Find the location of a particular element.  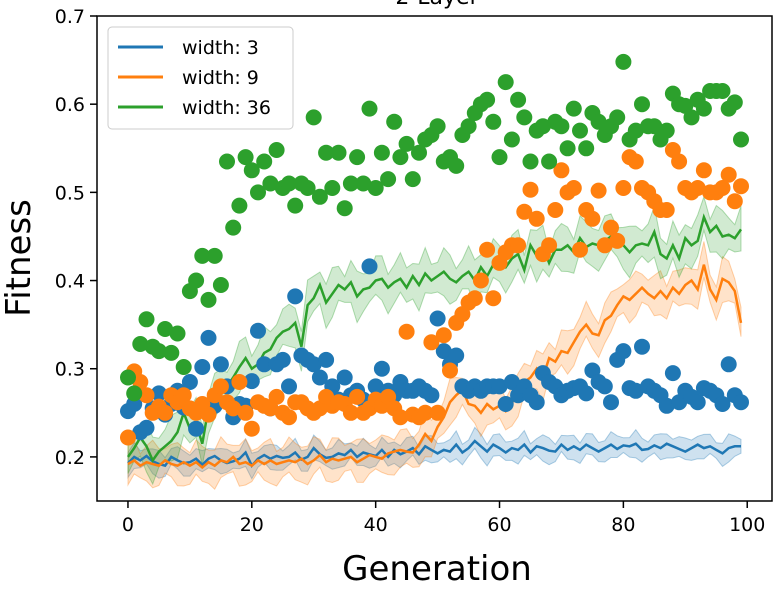

x-tick-label: 80 is located at coordinates (623, 525).